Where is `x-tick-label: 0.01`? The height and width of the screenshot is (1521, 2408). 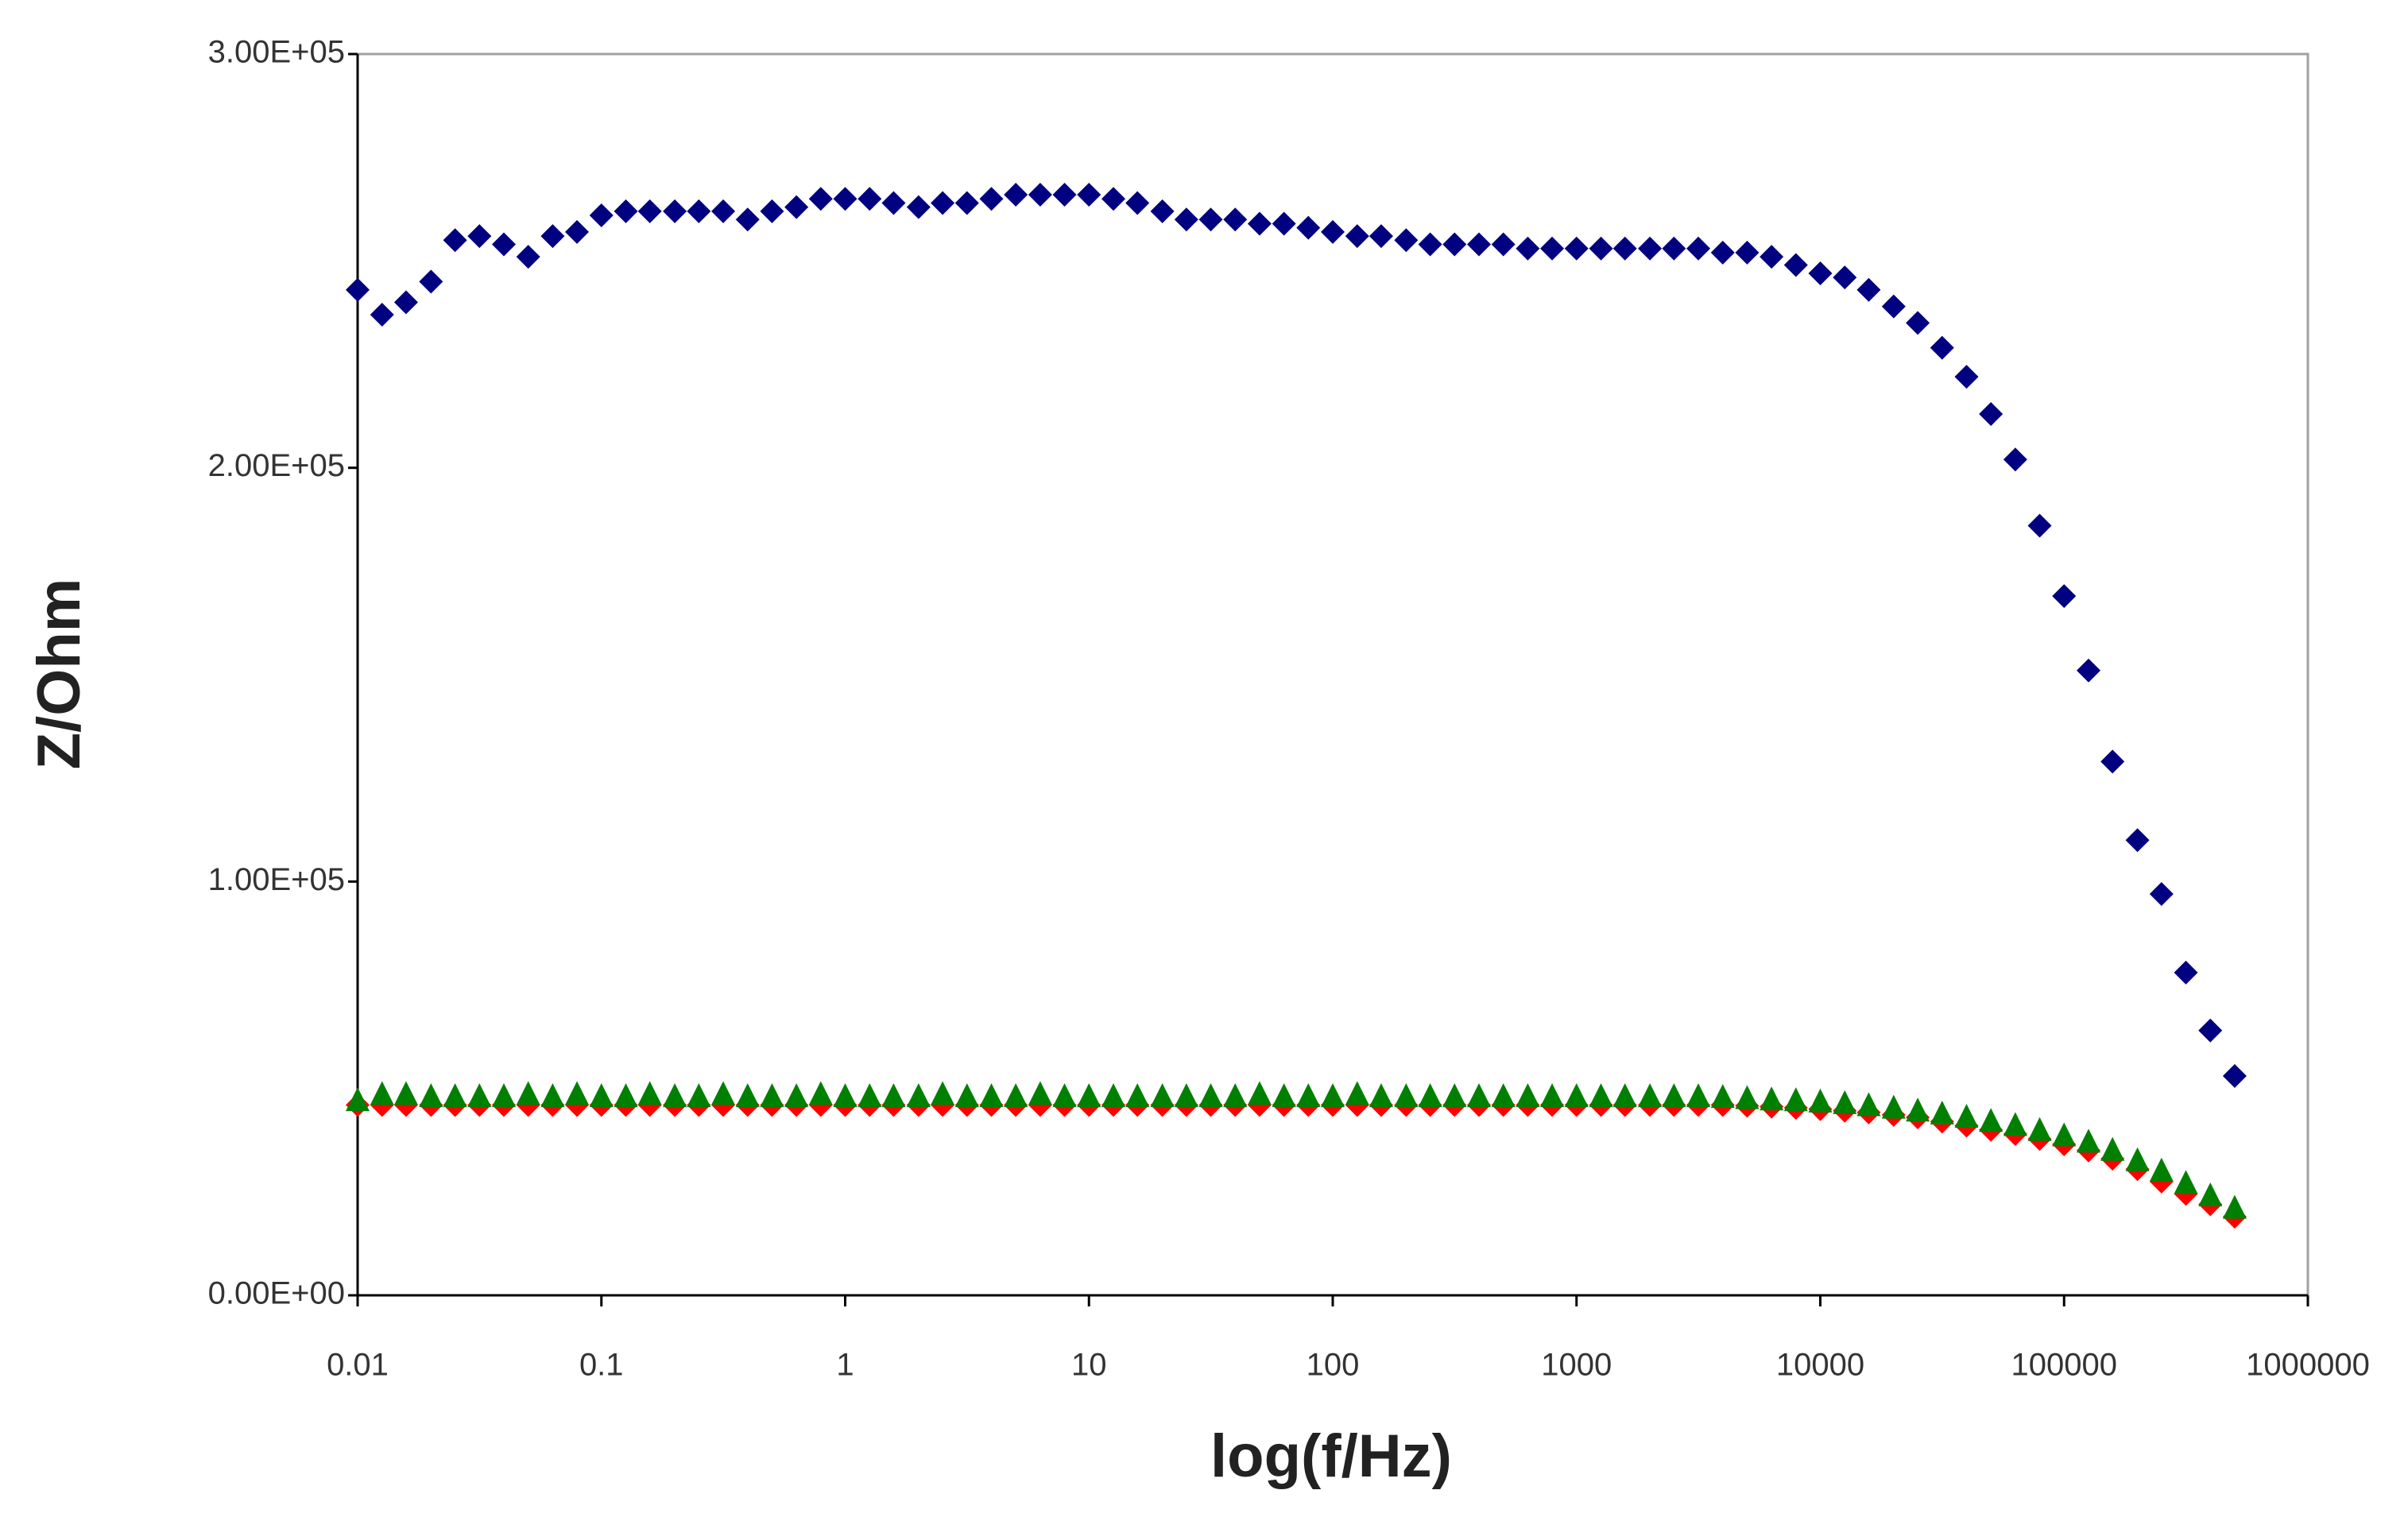 x-tick-label: 0.01 is located at coordinates (358, 1365).